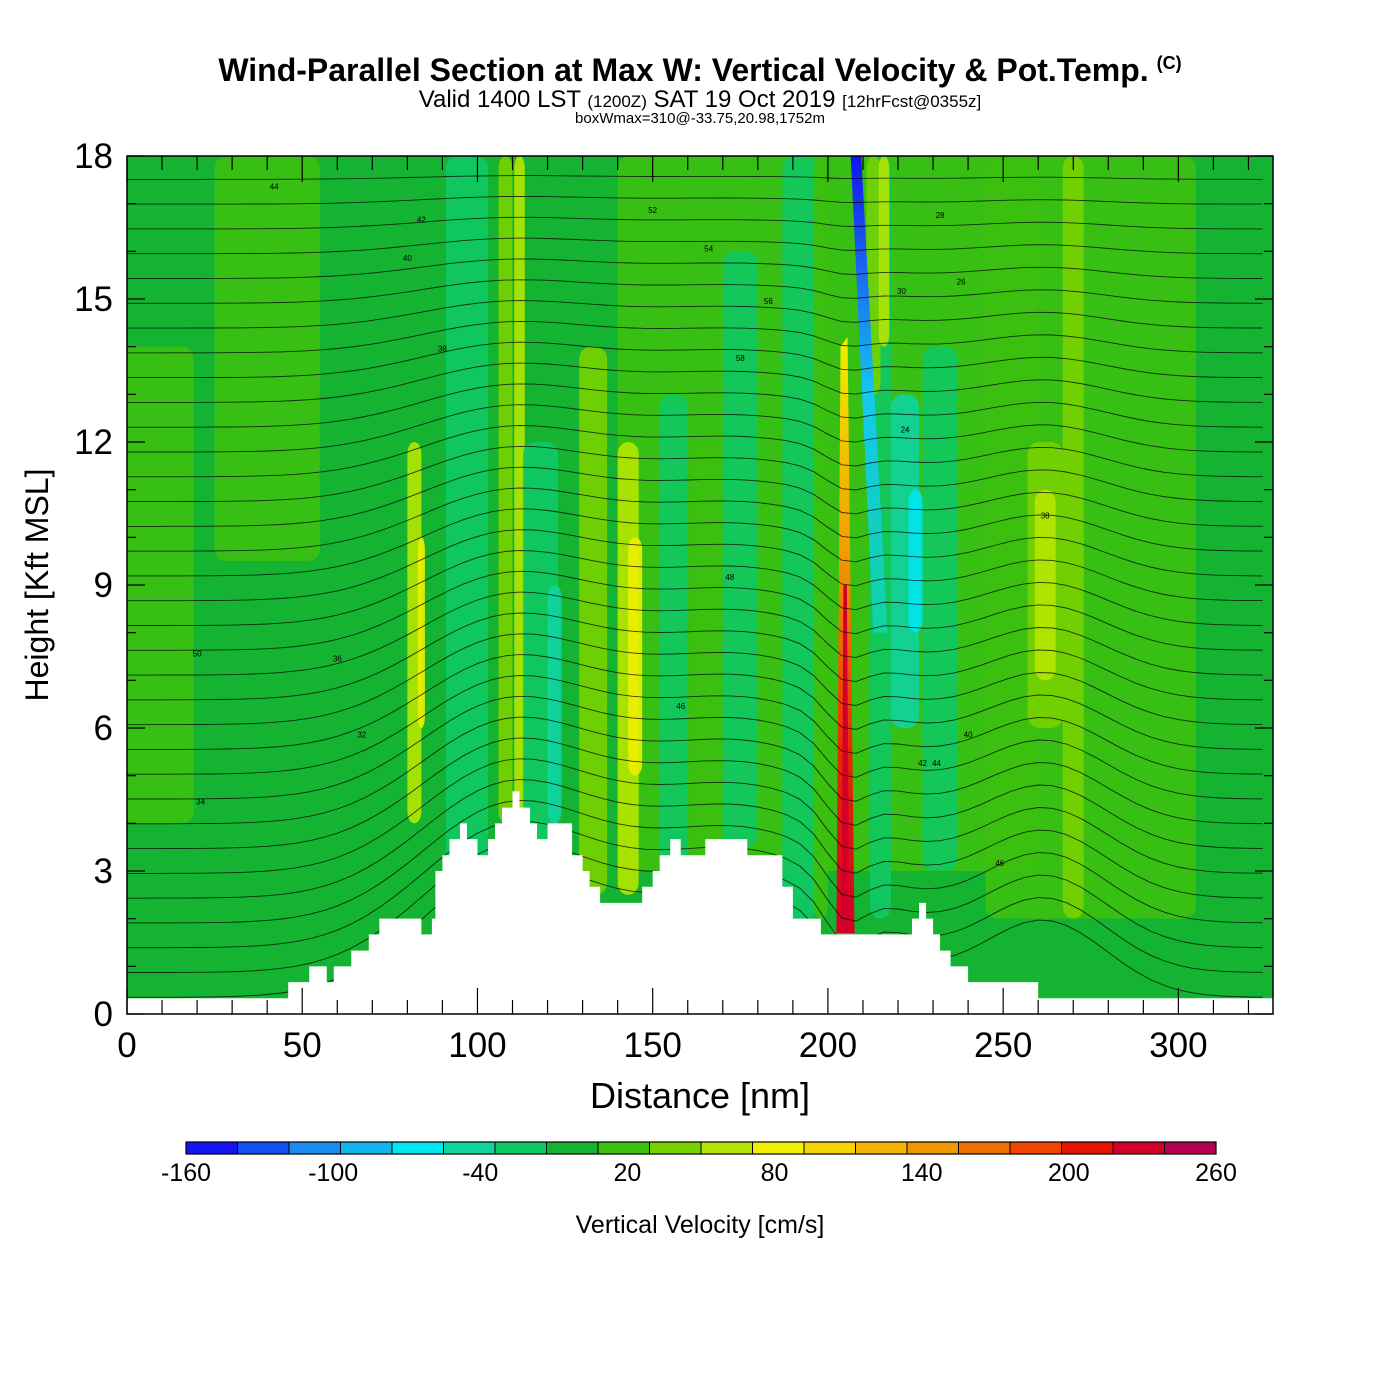 Image resolution: width=1400 pixels, height=1400 pixels. I want to click on y-tick-label: 3, so click(103, 871).